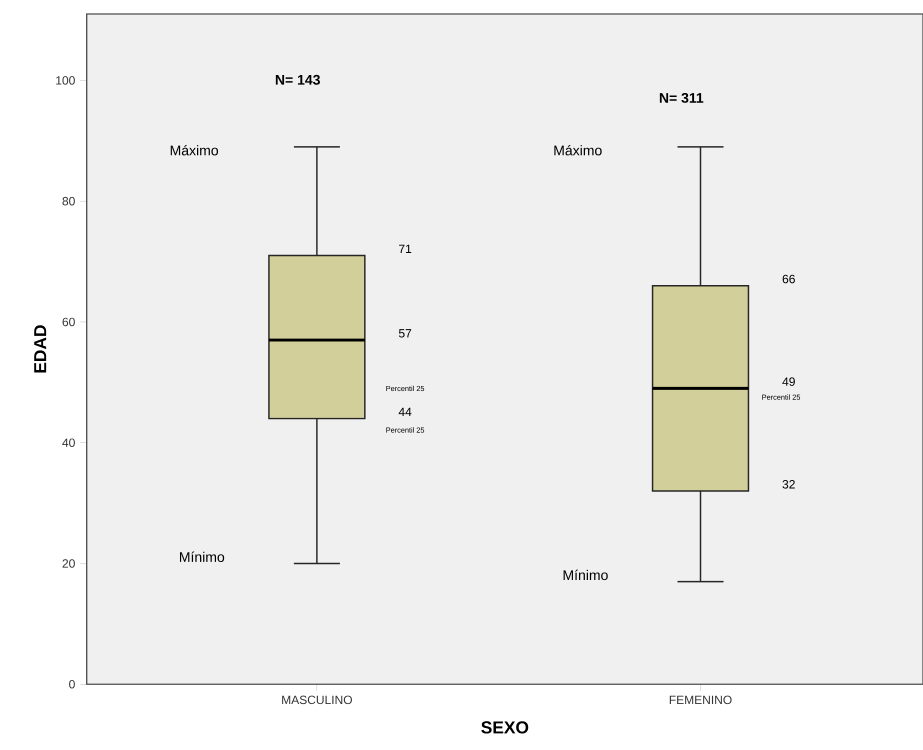 This screenshot has height=750, width=923. Describe the element at coordinates (701, 700) in the screenshot. I see `x-tick-label: FEMENINO` at that location.